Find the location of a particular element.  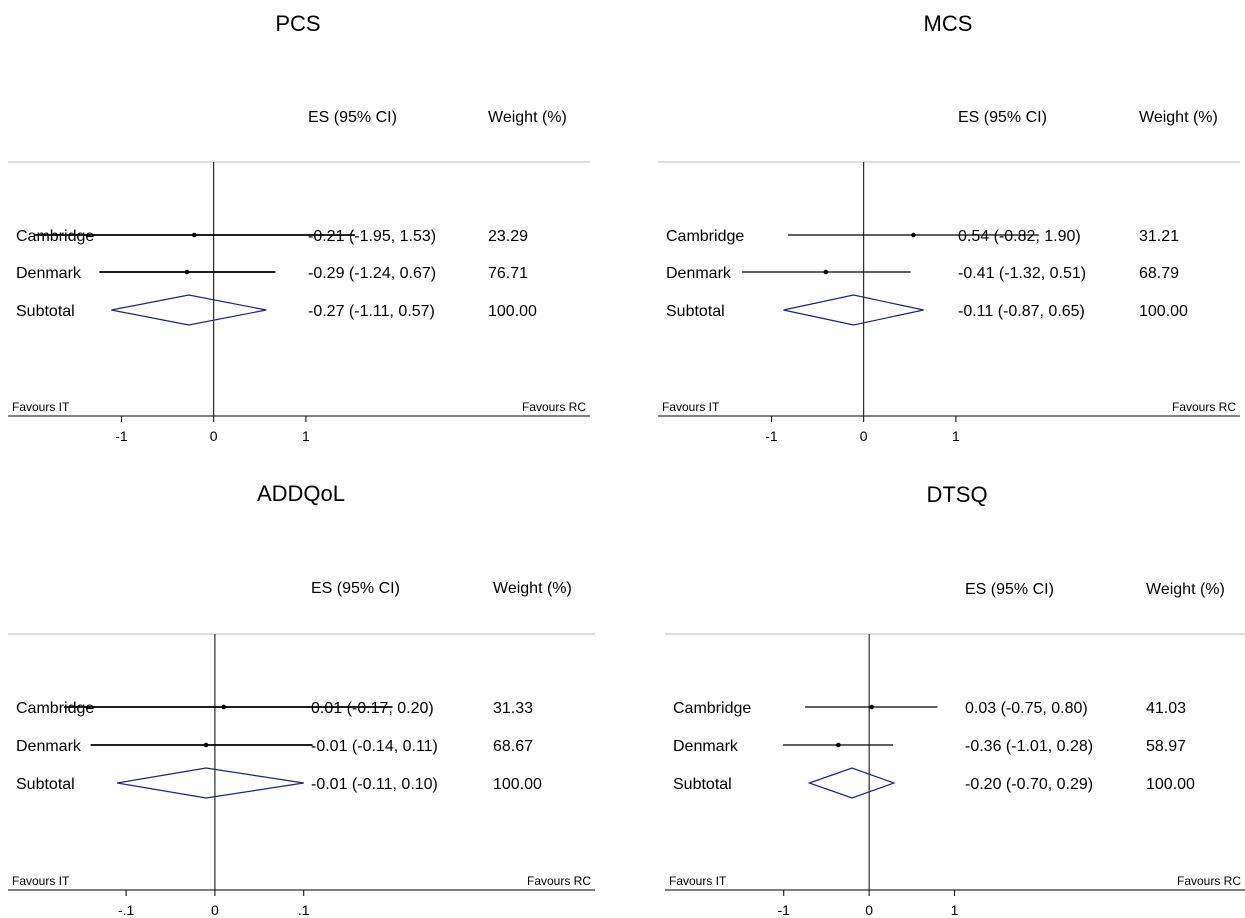

effect-size-text: -0.01 (-0.11, 0.10) is located at coordinates (374, 784).